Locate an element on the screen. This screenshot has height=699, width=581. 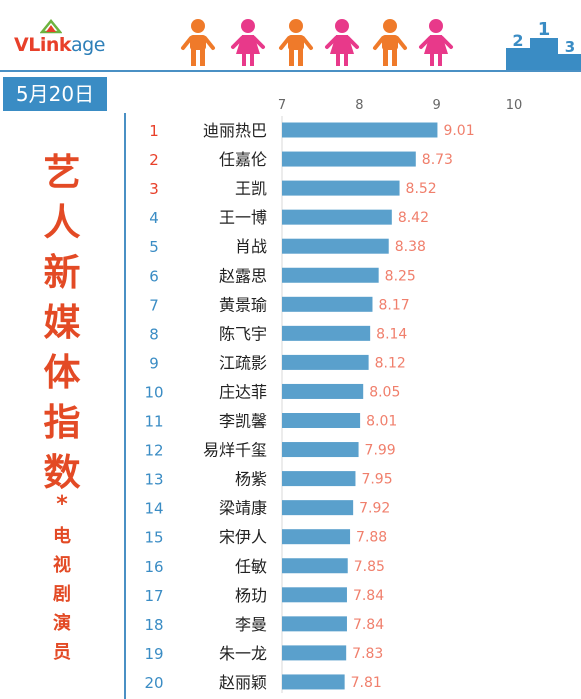
rank-label: 4 is located at coordinates (154, 218).